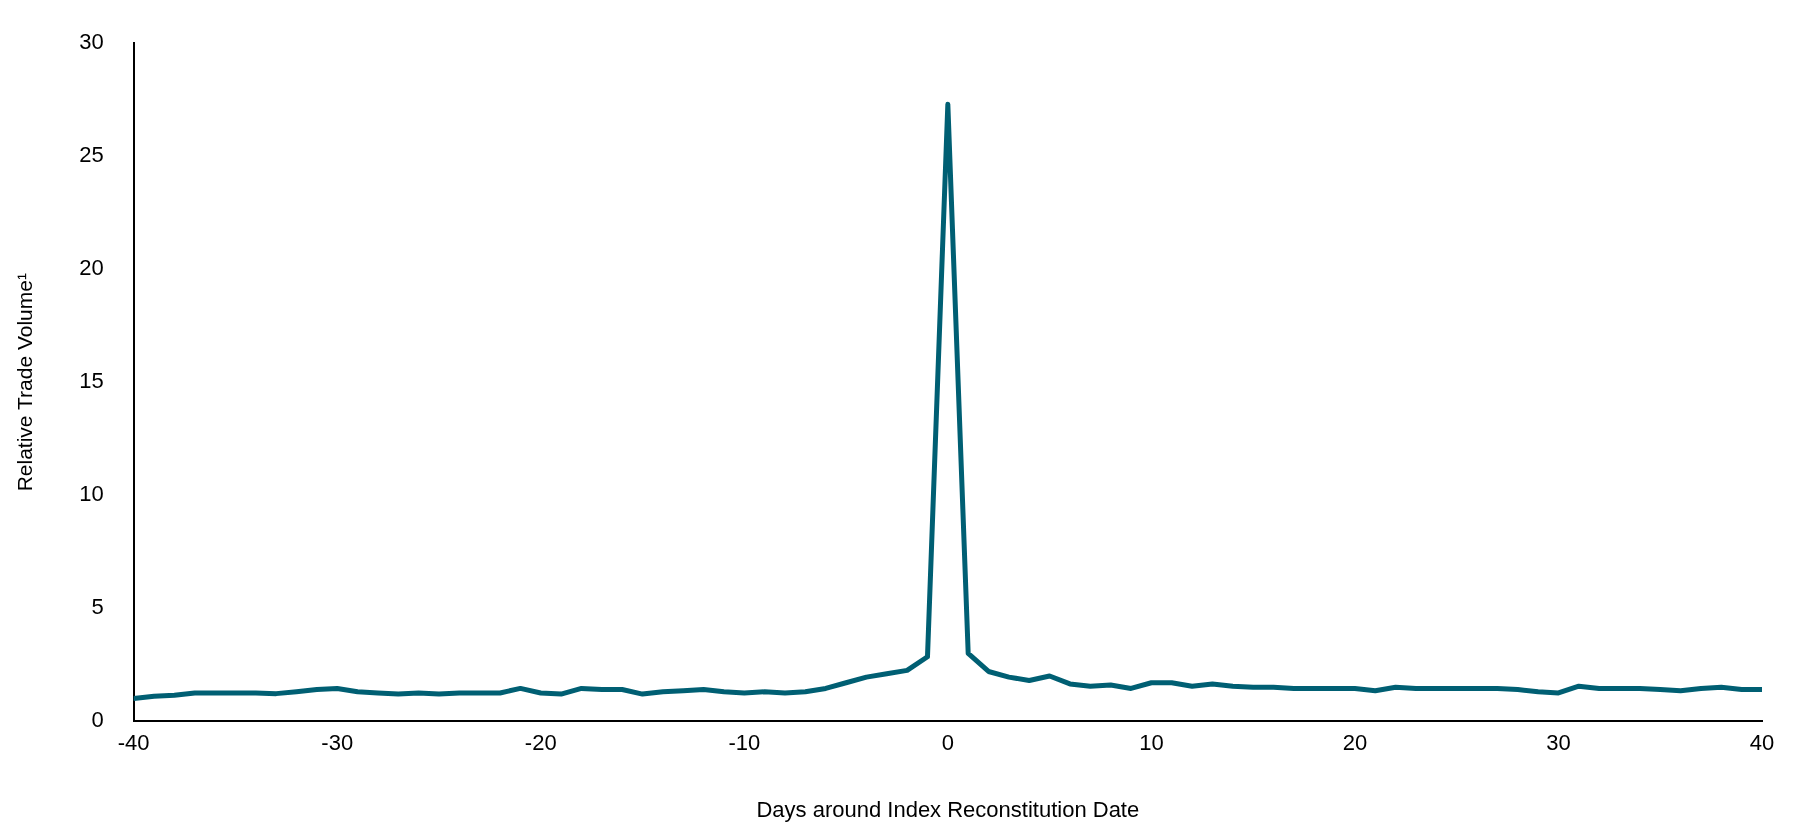 Image resolution: width=1802 pixels, height=833 pixels. I want to click on x-tick-label: -40, so click(133, 743).